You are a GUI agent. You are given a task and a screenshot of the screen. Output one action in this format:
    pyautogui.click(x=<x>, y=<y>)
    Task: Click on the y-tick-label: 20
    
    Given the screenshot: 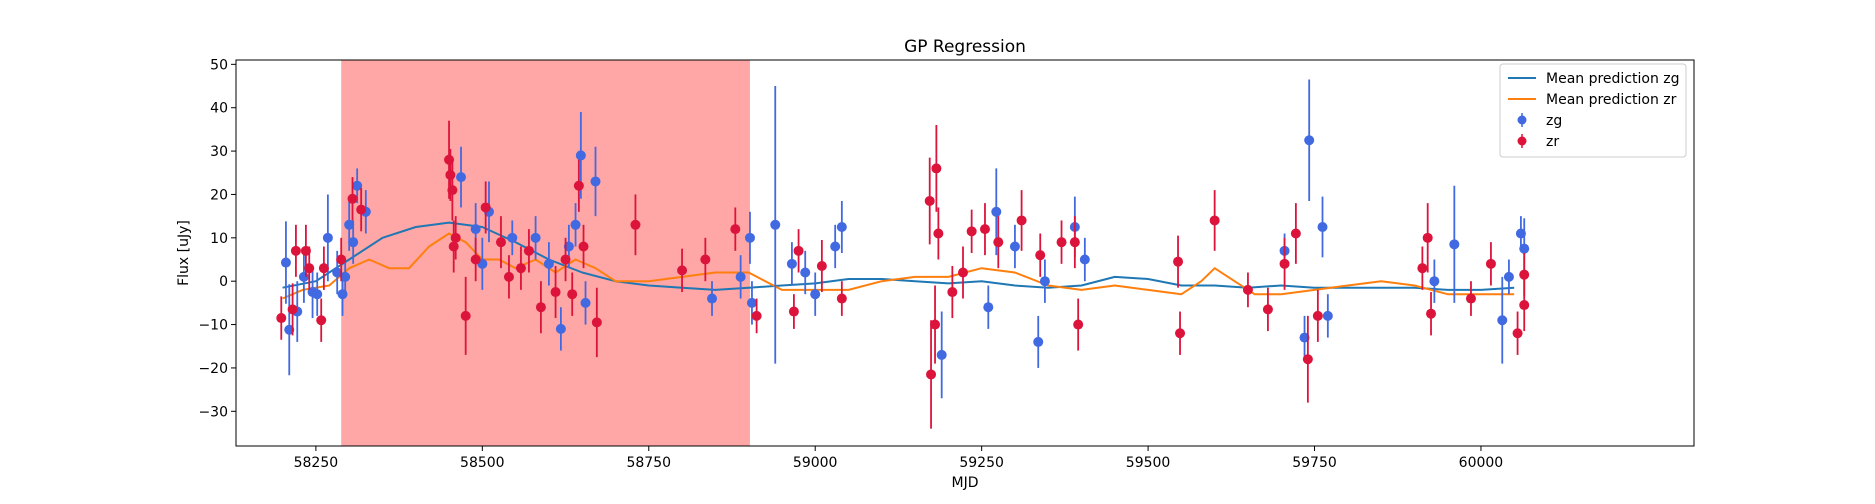 What is the action you would take?
    pyautogui.click(x=219, y=195)
    